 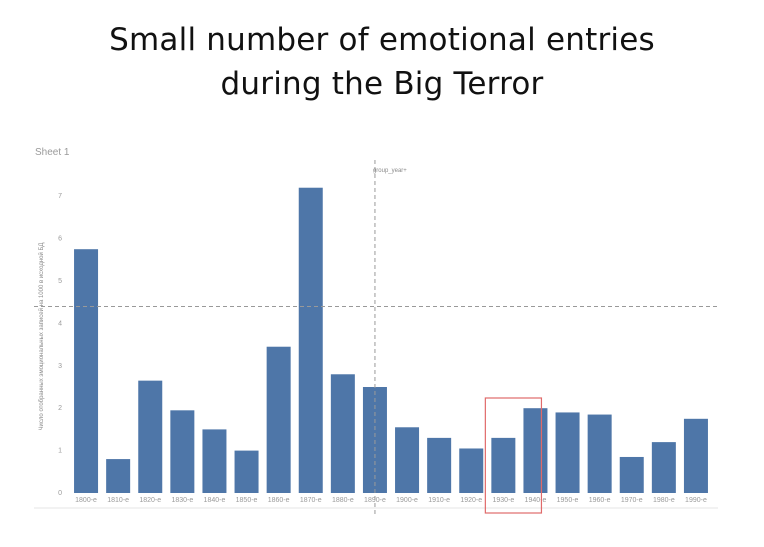 I want to click on bar-1840-e, so click(x=214, y=461).